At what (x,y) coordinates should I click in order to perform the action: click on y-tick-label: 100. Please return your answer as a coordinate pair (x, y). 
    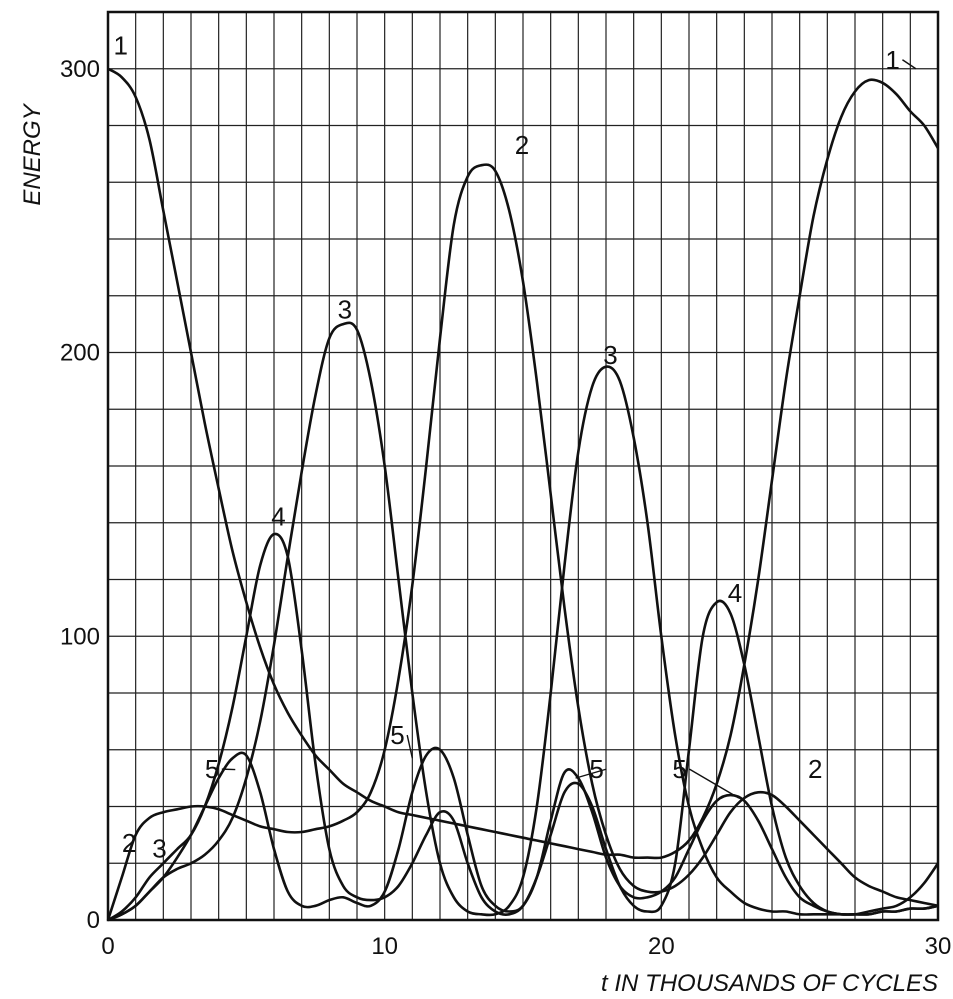
    Looking at the image, I should click on (80, 636).